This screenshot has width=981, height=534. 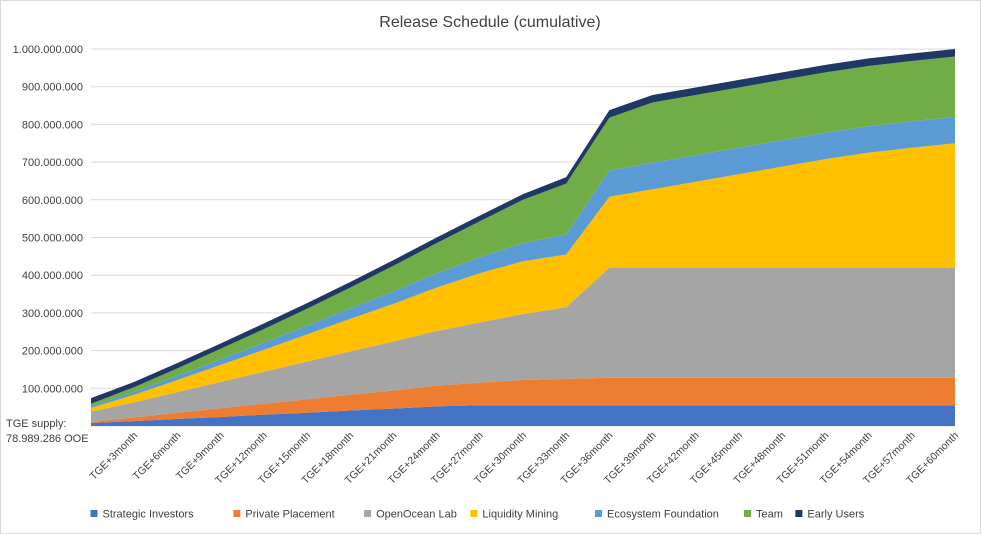 I want to click on legend-label-liquidity-mining: Liquidity Mining, so click(x=520, y=515).